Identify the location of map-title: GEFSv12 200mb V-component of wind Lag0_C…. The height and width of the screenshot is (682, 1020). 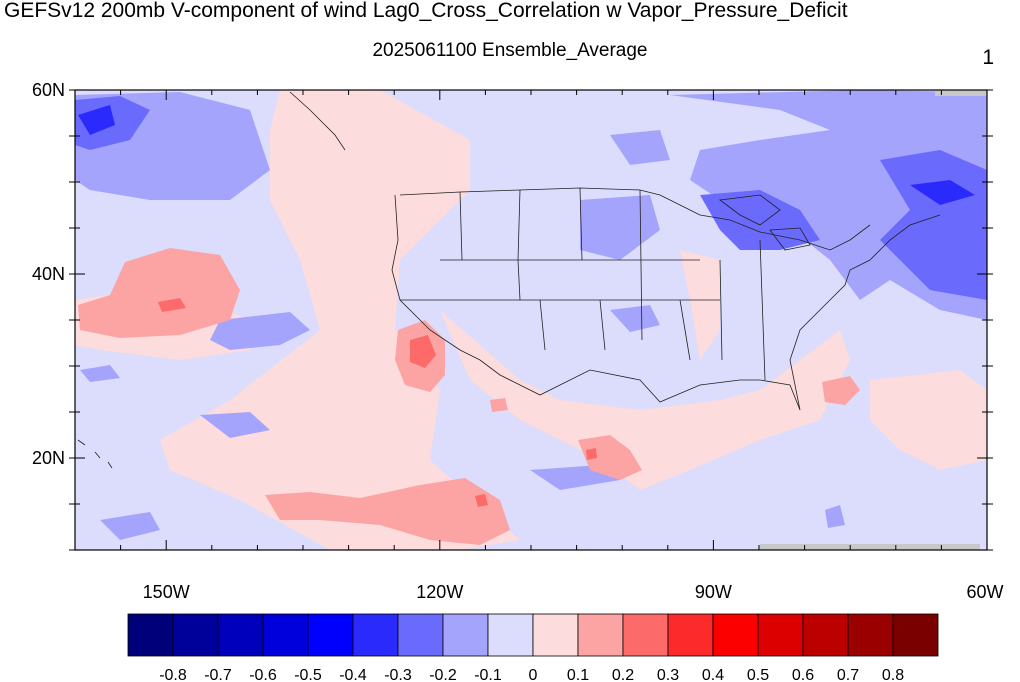
(426, 11).